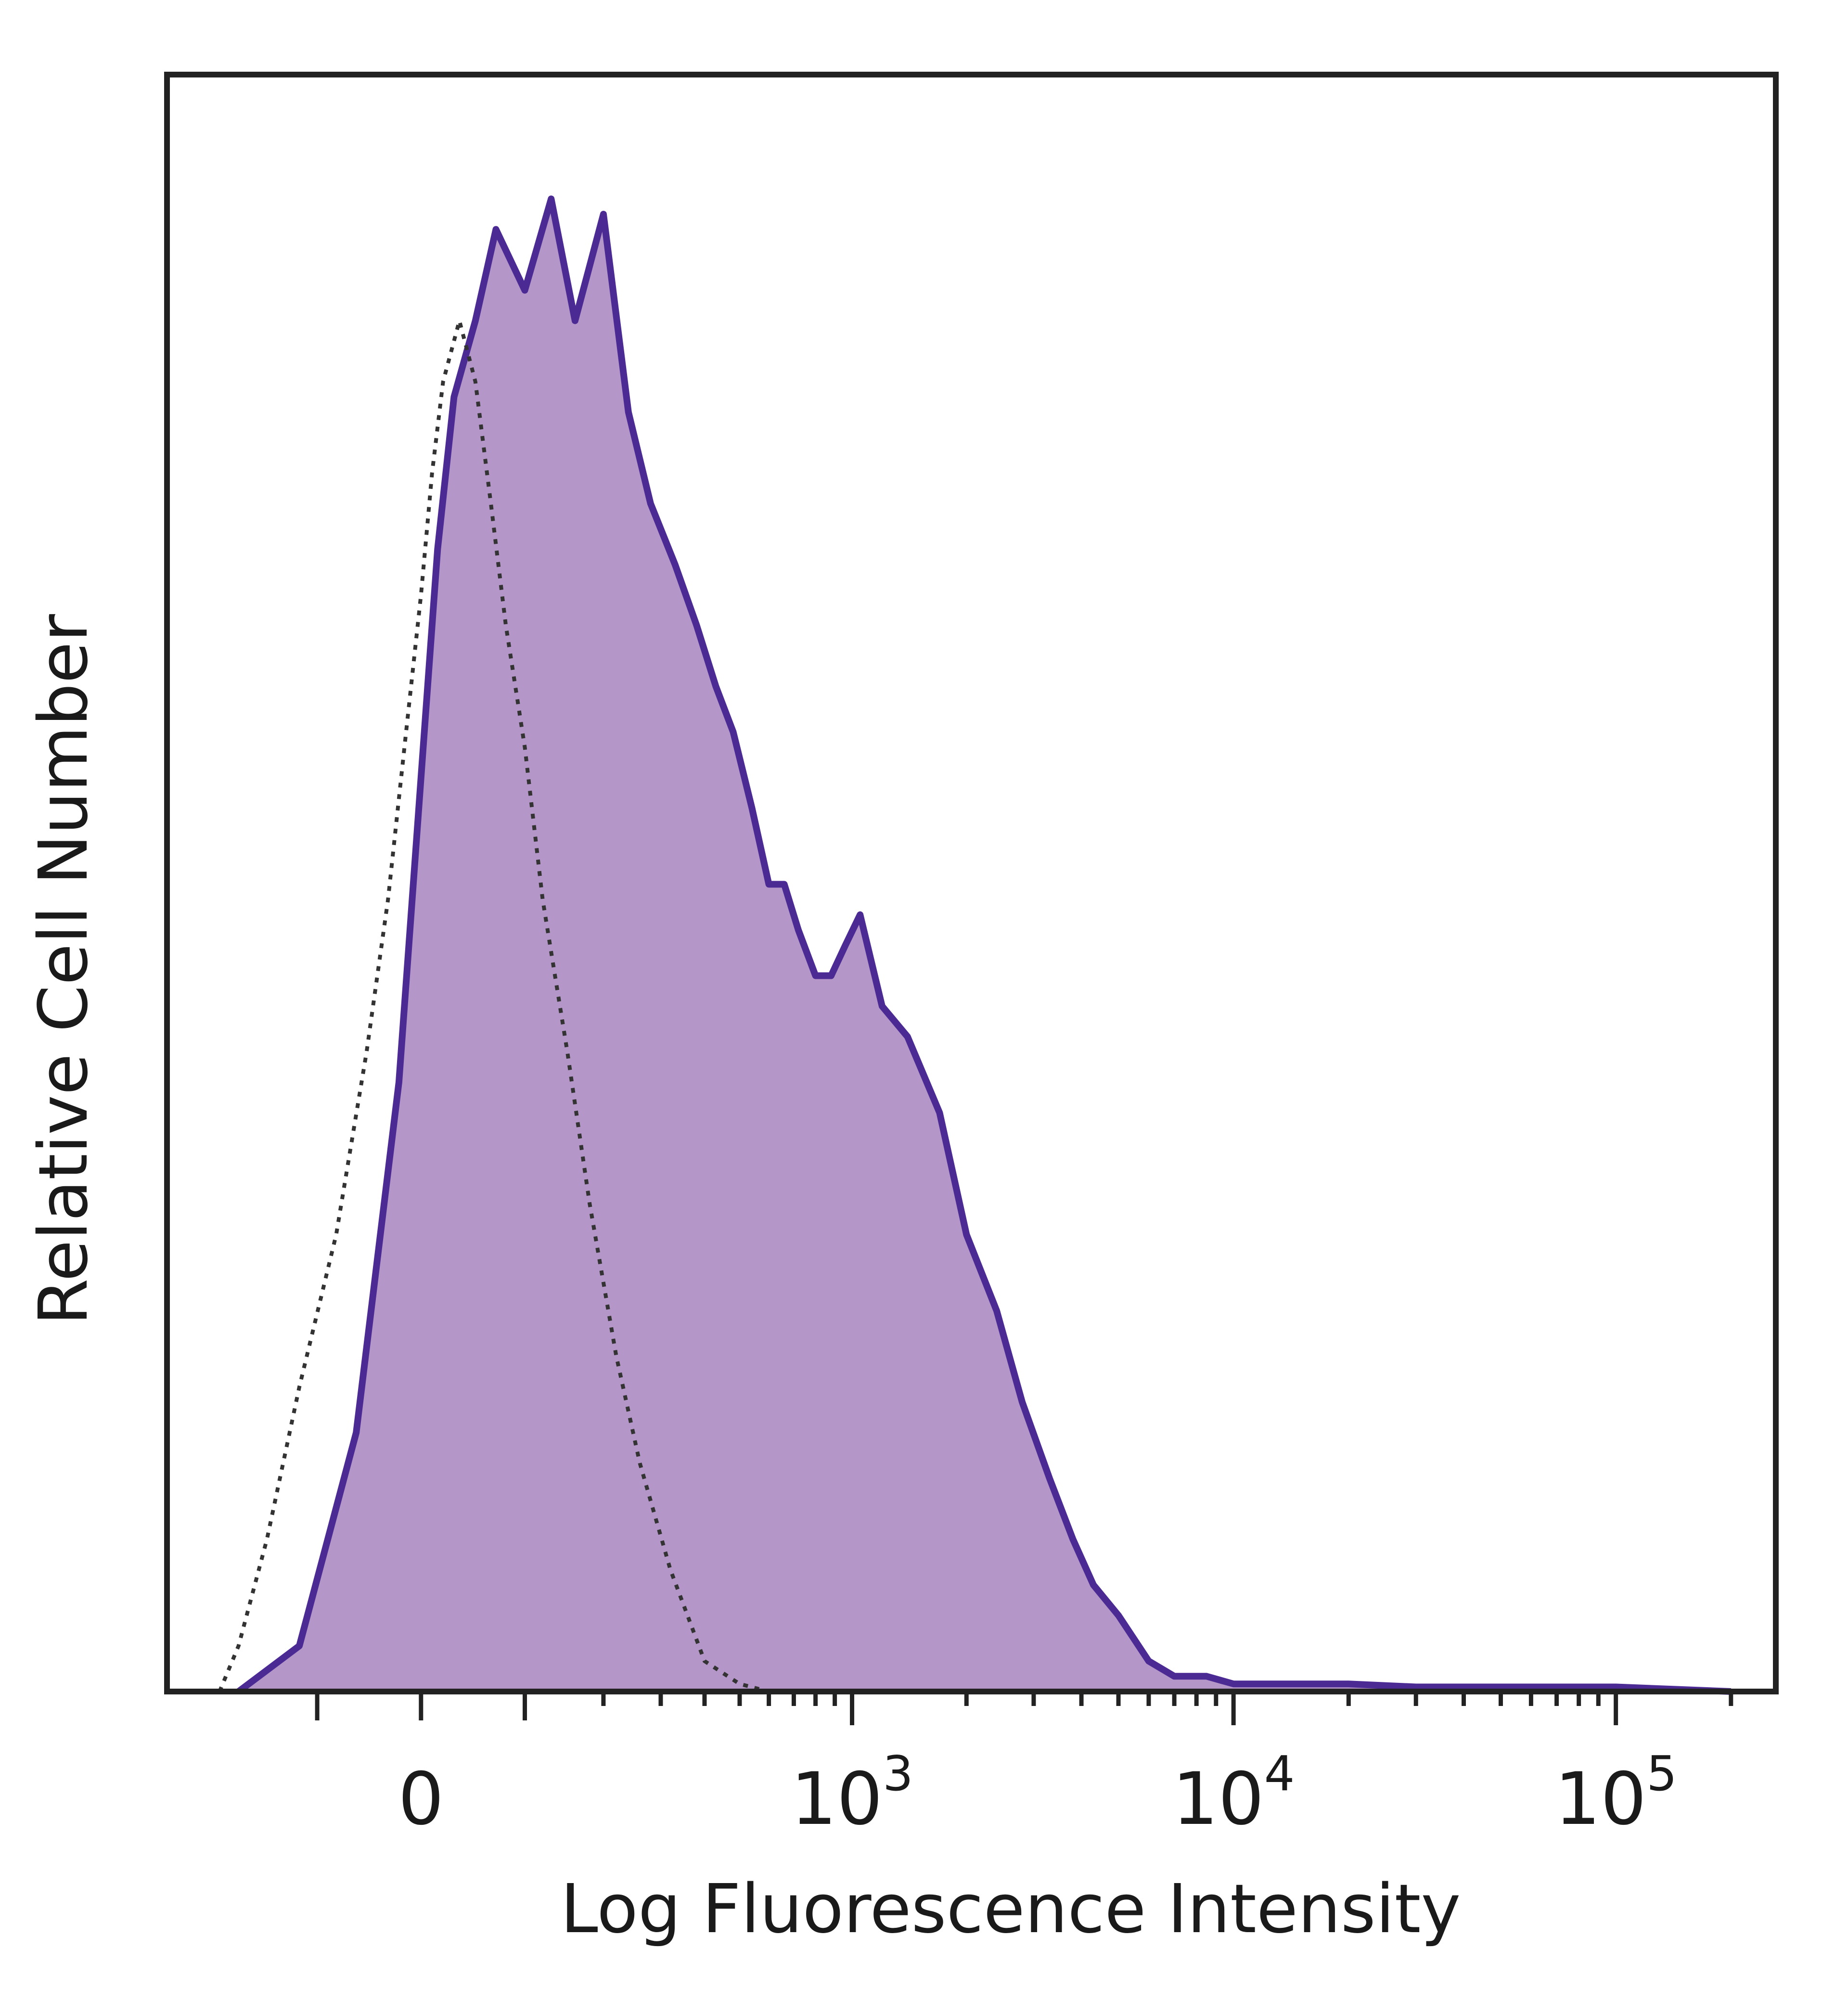 The height and width of the screenshot is (2000, 1848). What do you see at coordinates (1037, 1793) in the screenshot?
I see `x-axis-tick-labels: 0 10³ 10⁴ 10⁵` at bounding box center [1037, 1793].